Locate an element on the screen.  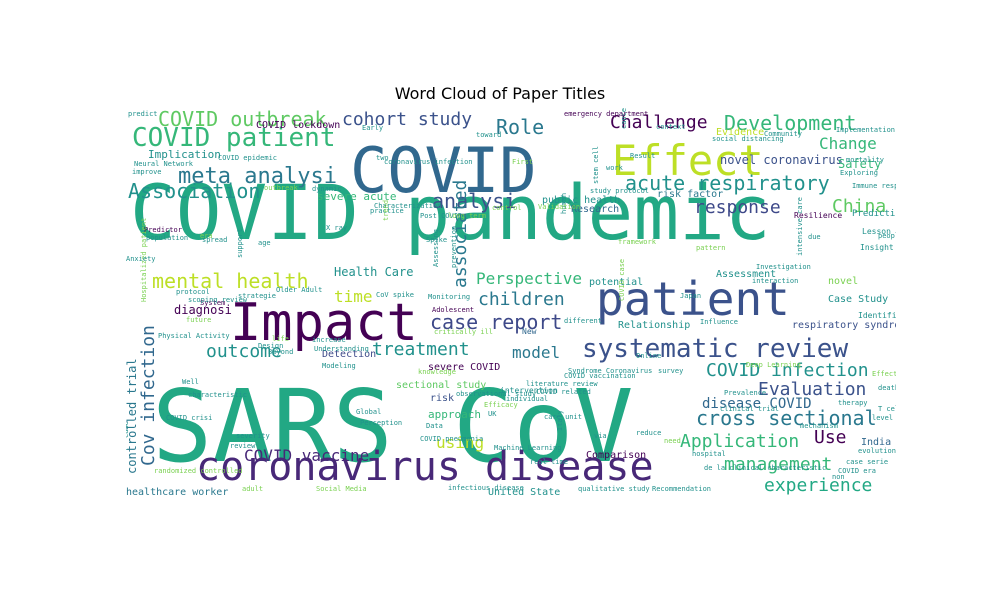
word-real-time: real time is located at coordinates (549, 462).